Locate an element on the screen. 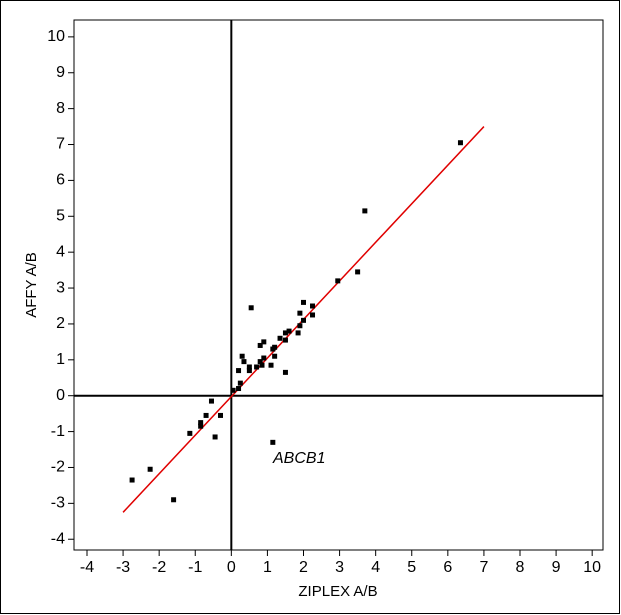 Image resolution: width=621 pixels, height=615 pixels. y-tick-label: 2 is located at coordinates (60, 323).